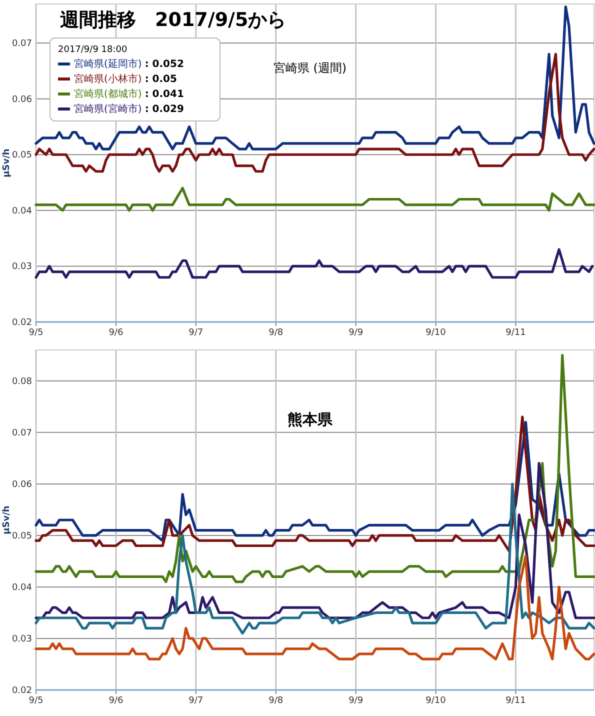  What do you see at coordinates (22, 381) in the screenshot?
I see `y-tick-label: 0.08` at bounding box center [22, 381].